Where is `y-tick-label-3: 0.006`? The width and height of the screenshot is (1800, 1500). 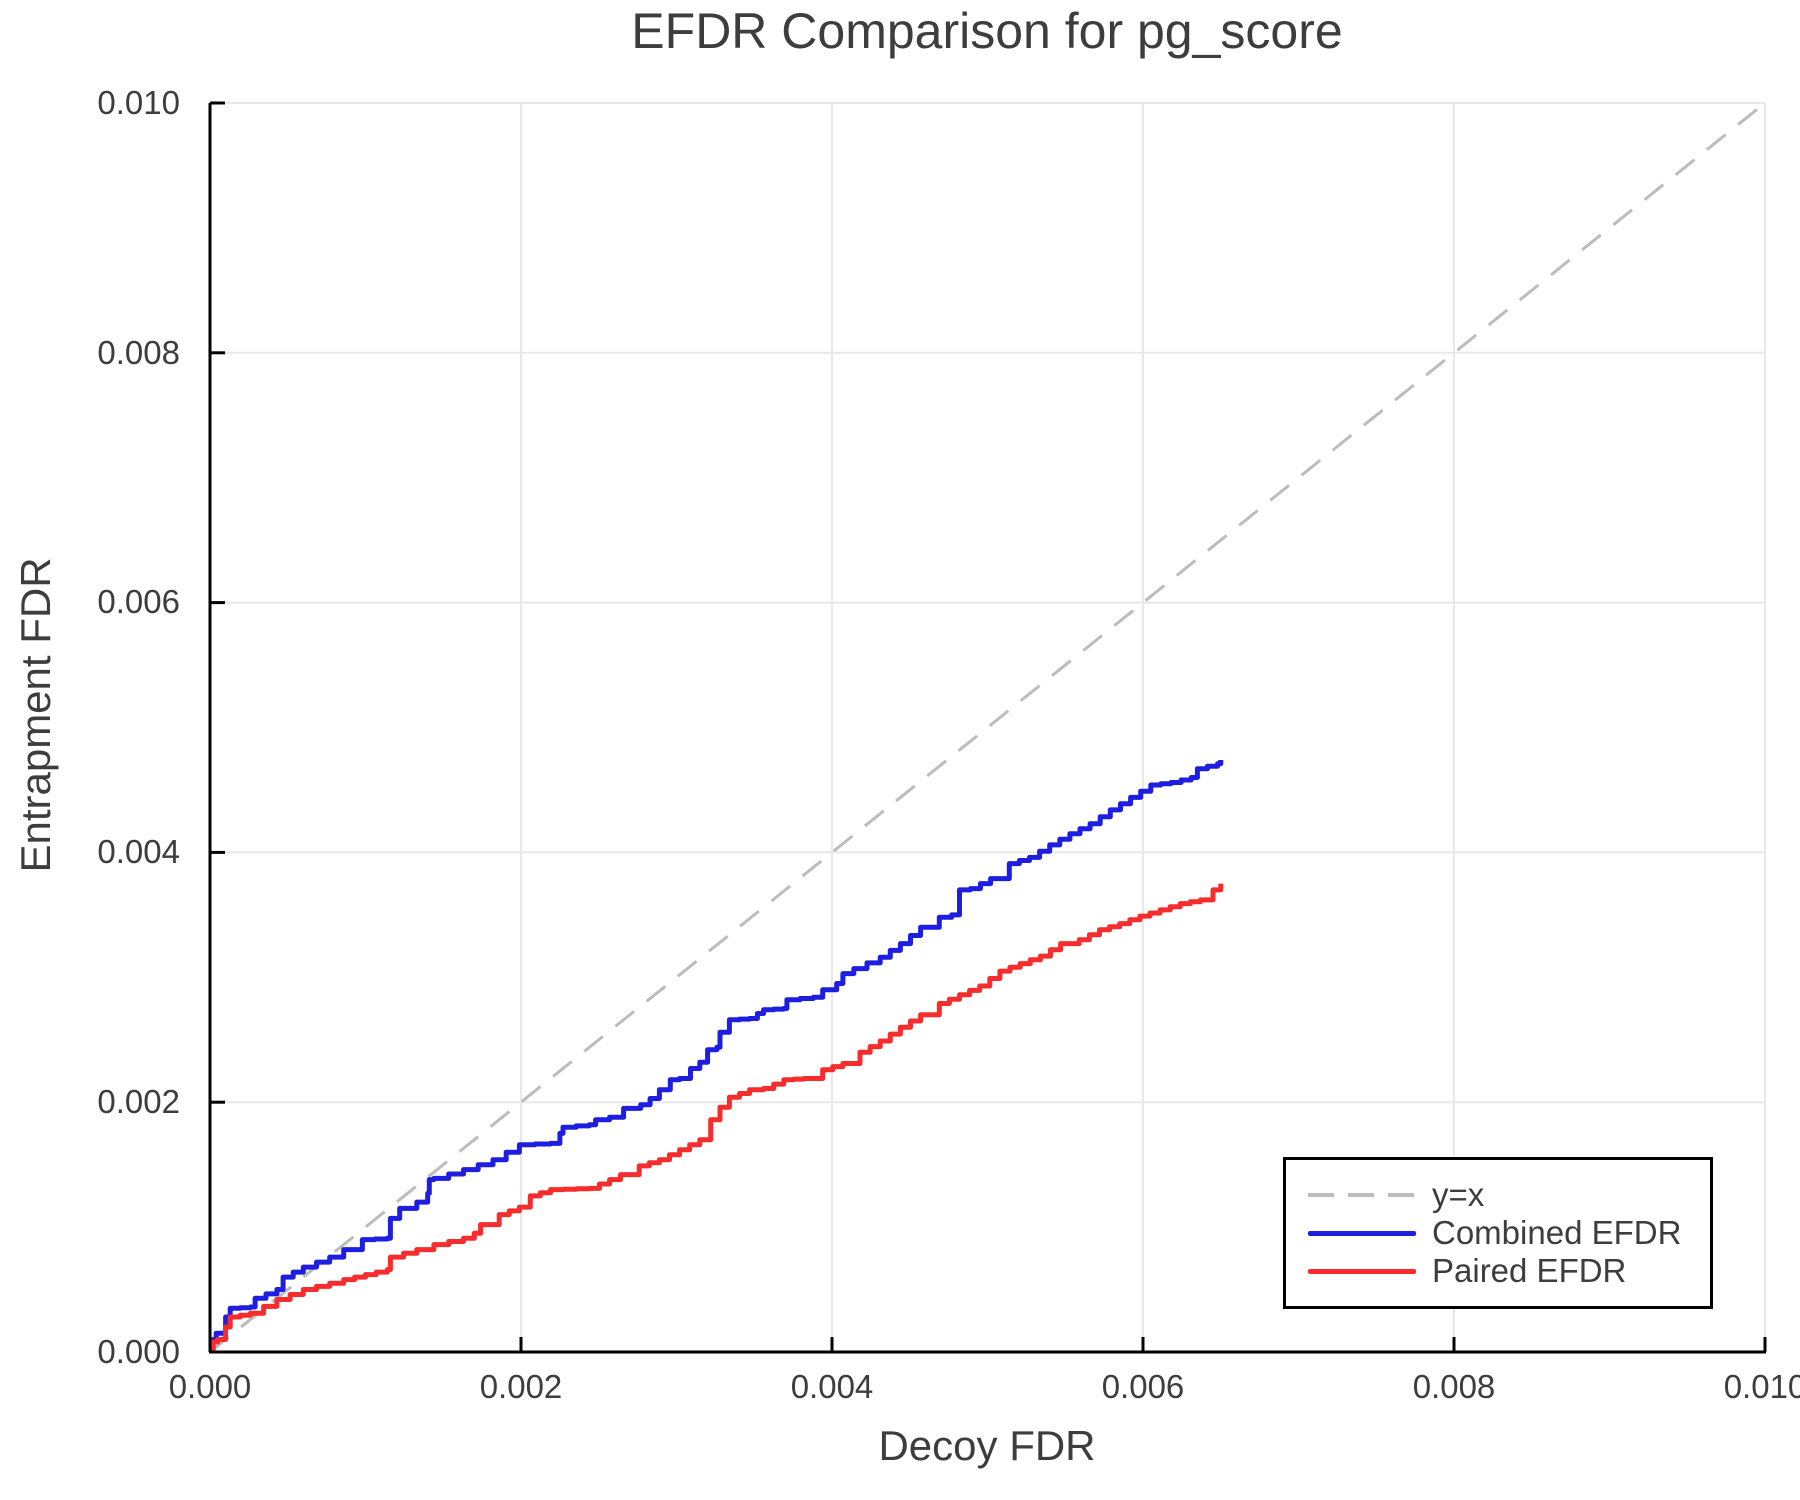 y-tick-label-3: 0.006 is located at coordinates (138, 601).